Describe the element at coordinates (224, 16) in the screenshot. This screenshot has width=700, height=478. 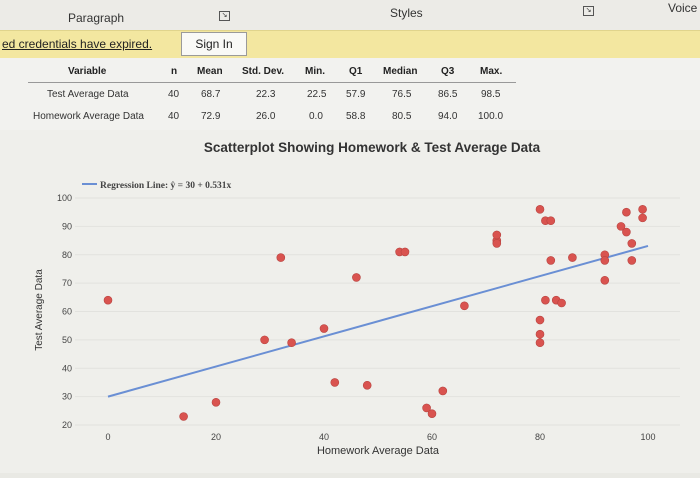
I see `paragraph-dialog-launcher-icon: ↘` at that location.